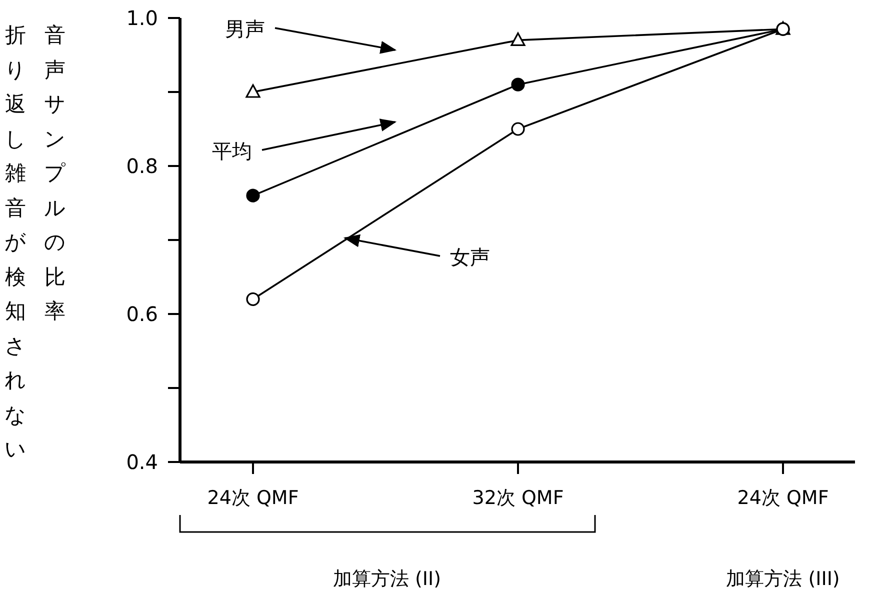 The width and height of the screenshot is (872, 592). What do you see at coordinates (783, 579) in the screenshot?
I see `text: 加算方法 (III)` at bounding box center [783, 579].